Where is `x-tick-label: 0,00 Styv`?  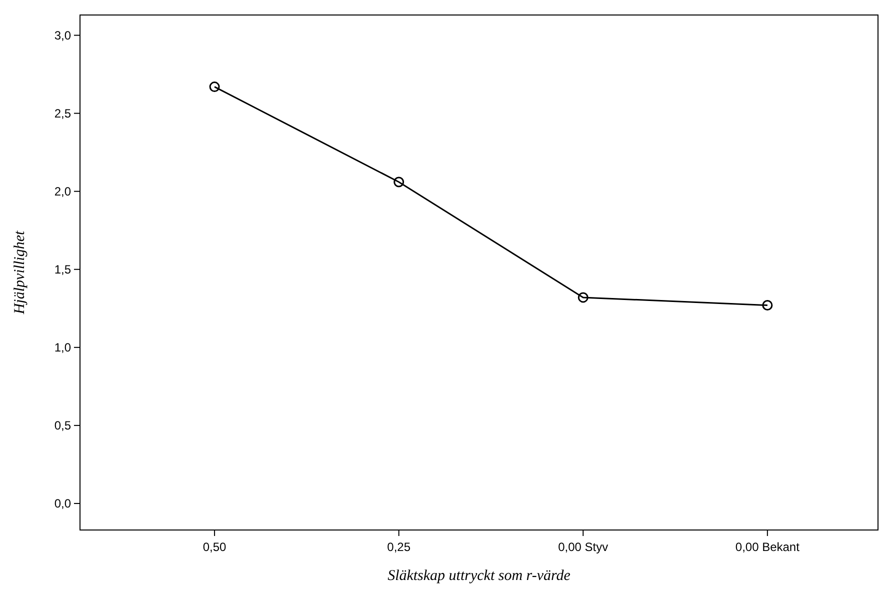
x-tick-label: 0,00 Styv is located at coordinates (583, 547).